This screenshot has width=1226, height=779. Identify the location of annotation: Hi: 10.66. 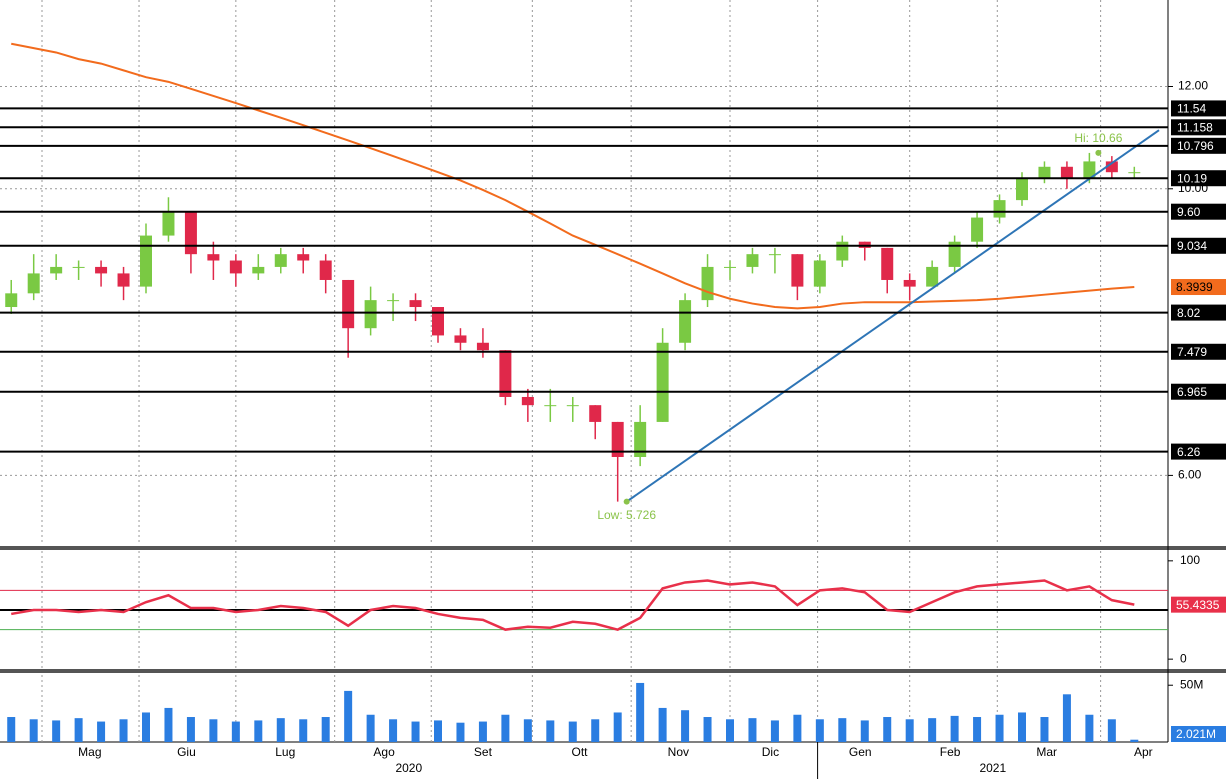
(1098, 138).